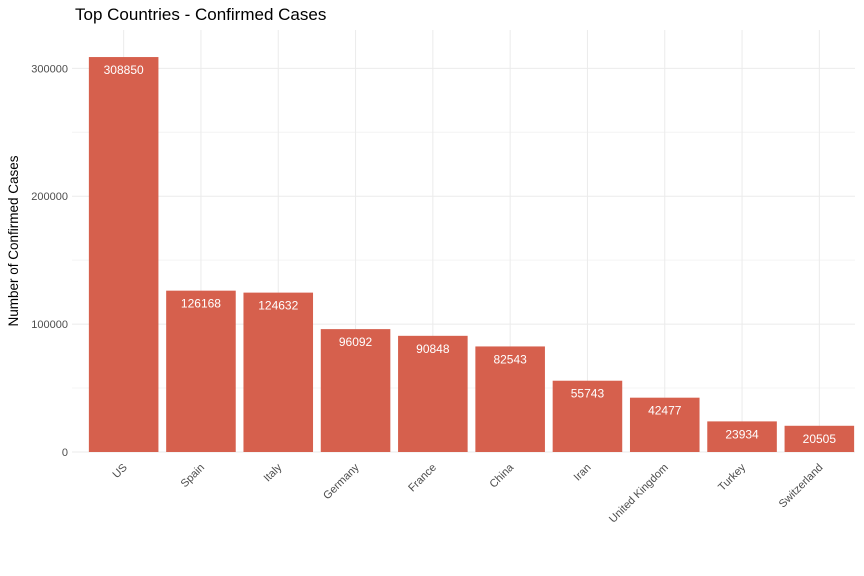 Image resolution: width=864 pixels, height=576 pixels. What do you see at coordinates (119, 471) in the screenshot?
I see `x-tick-label: US` at bounding box center [119, 471].